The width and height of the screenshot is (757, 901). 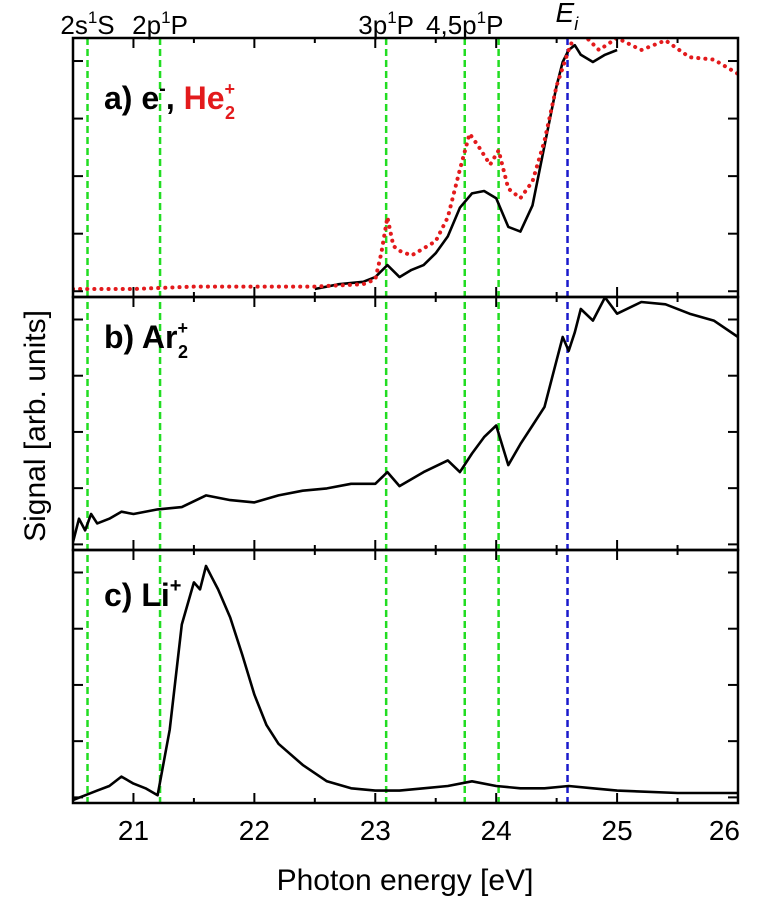 What do you see at coordinates (87, 24) in the screenshot?
I see `transition-label-0: 2s1S` at bounding box center [87, 24].